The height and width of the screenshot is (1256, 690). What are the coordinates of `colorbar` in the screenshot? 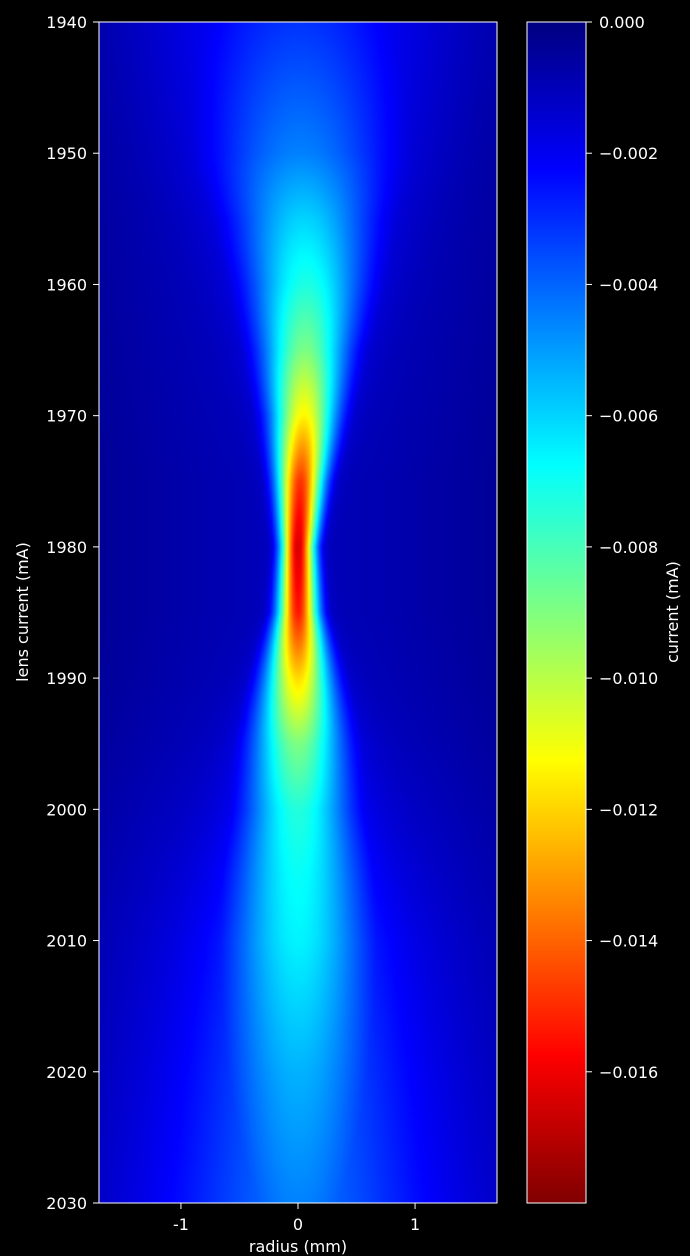 It's located at (556, 612).